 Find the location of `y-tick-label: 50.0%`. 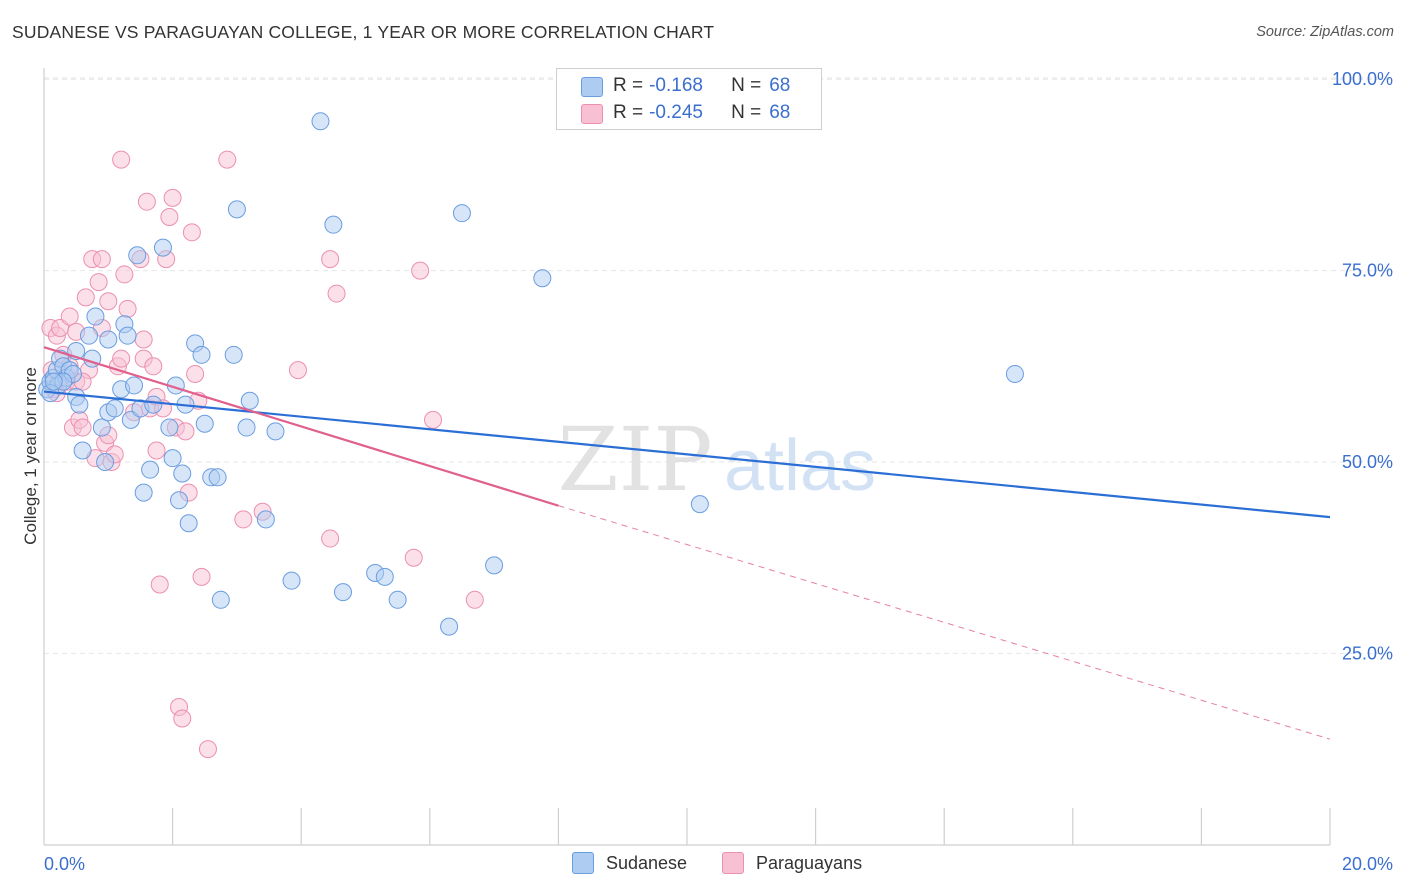

y-tick-label: 50.0% is located at coordinates (1367, 462).